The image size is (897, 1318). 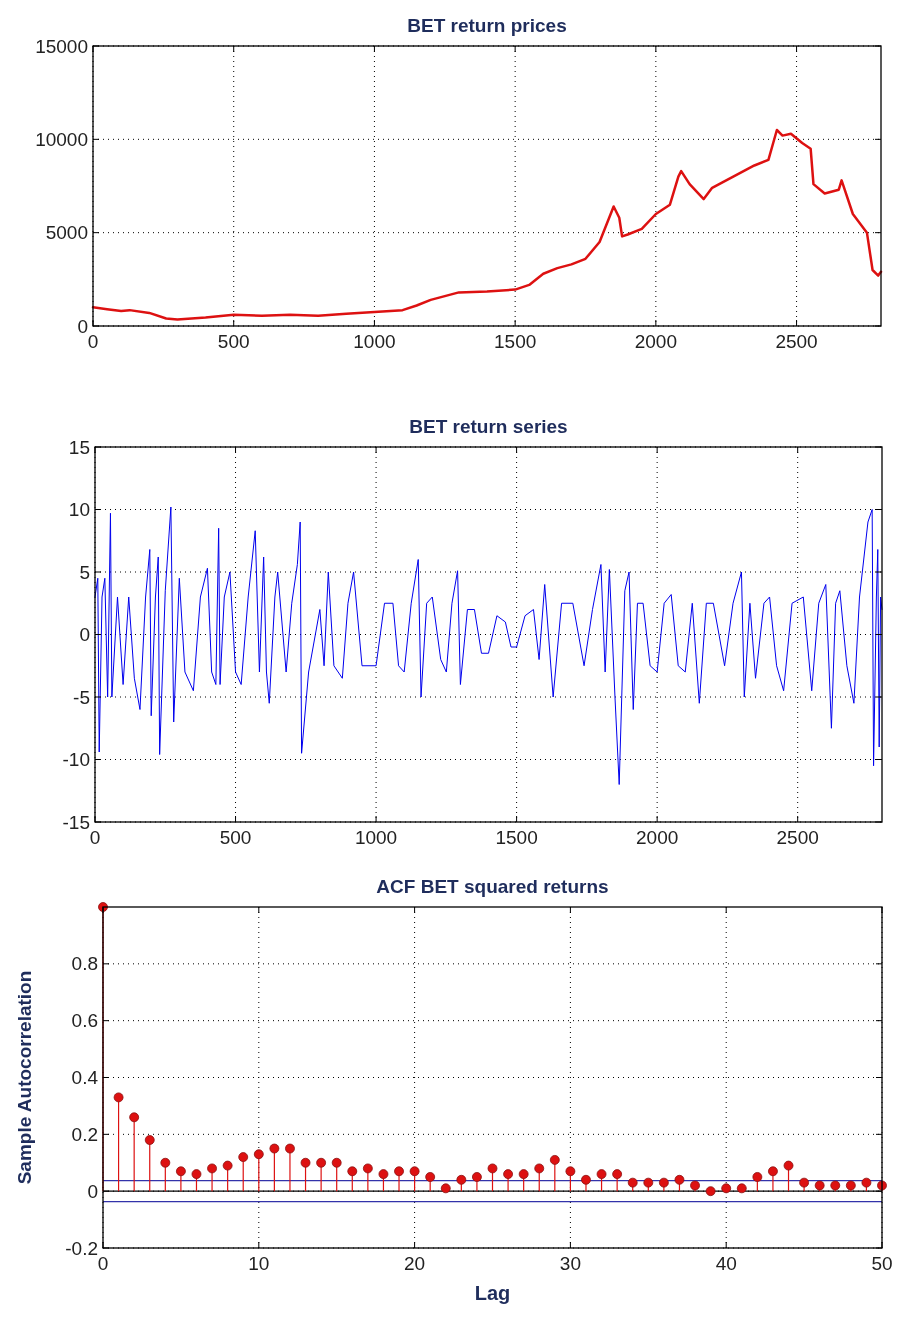 What do you see at coordinates (84, 1021) in the screenshot?
I see `y-tick-label: 0.6` at bounding box center [84, 1021].